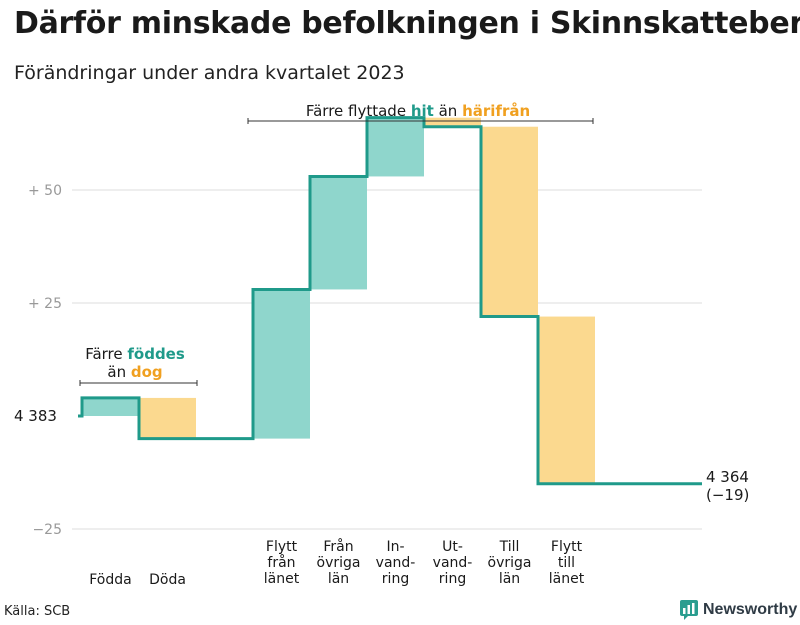 The image size is (800, 625). I want to click on brand-name: Newsworthy, so click(750, 609).